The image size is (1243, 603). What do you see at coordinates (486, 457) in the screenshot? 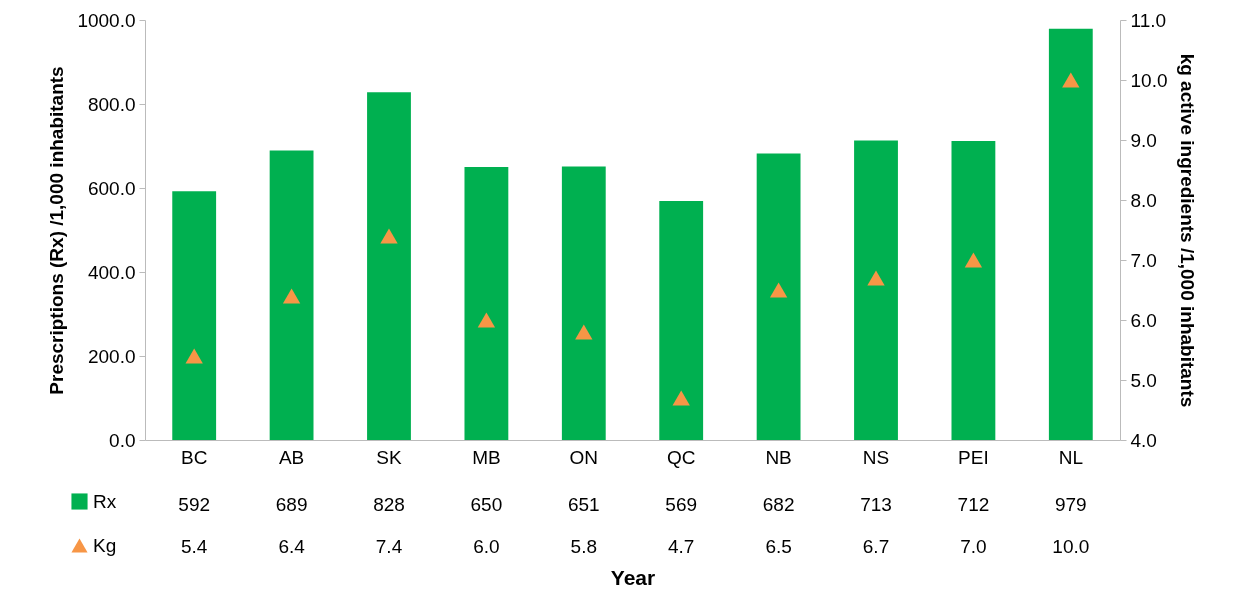
I see `x-tick-label: MB` at bounding box center [486, 457].